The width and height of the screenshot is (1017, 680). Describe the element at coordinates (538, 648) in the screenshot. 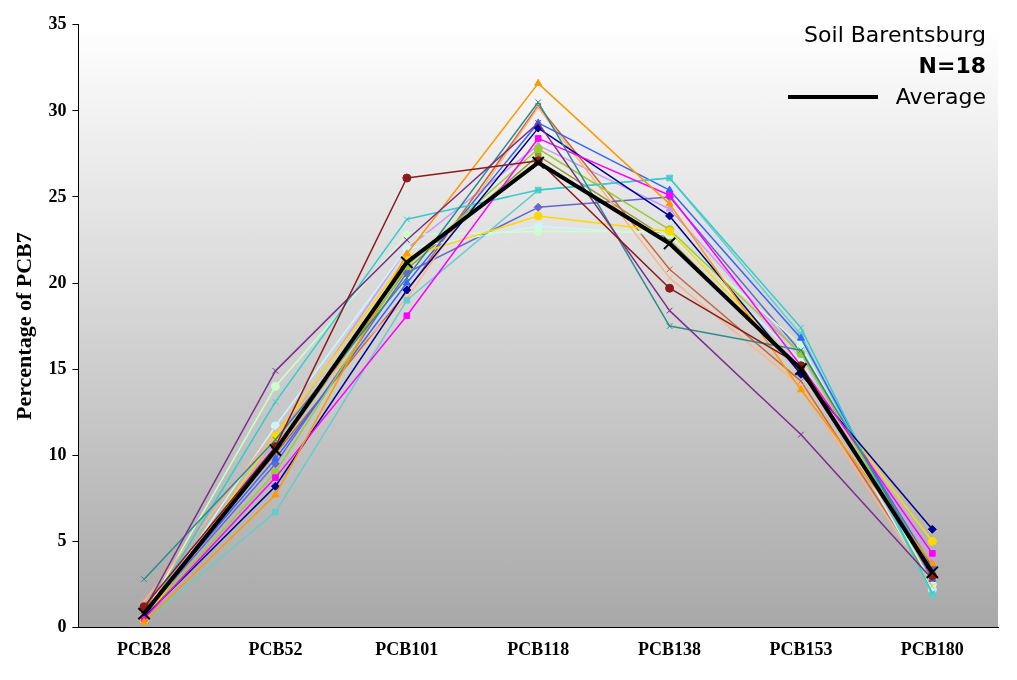

I see `x-tick-label: PCB118` at that location.